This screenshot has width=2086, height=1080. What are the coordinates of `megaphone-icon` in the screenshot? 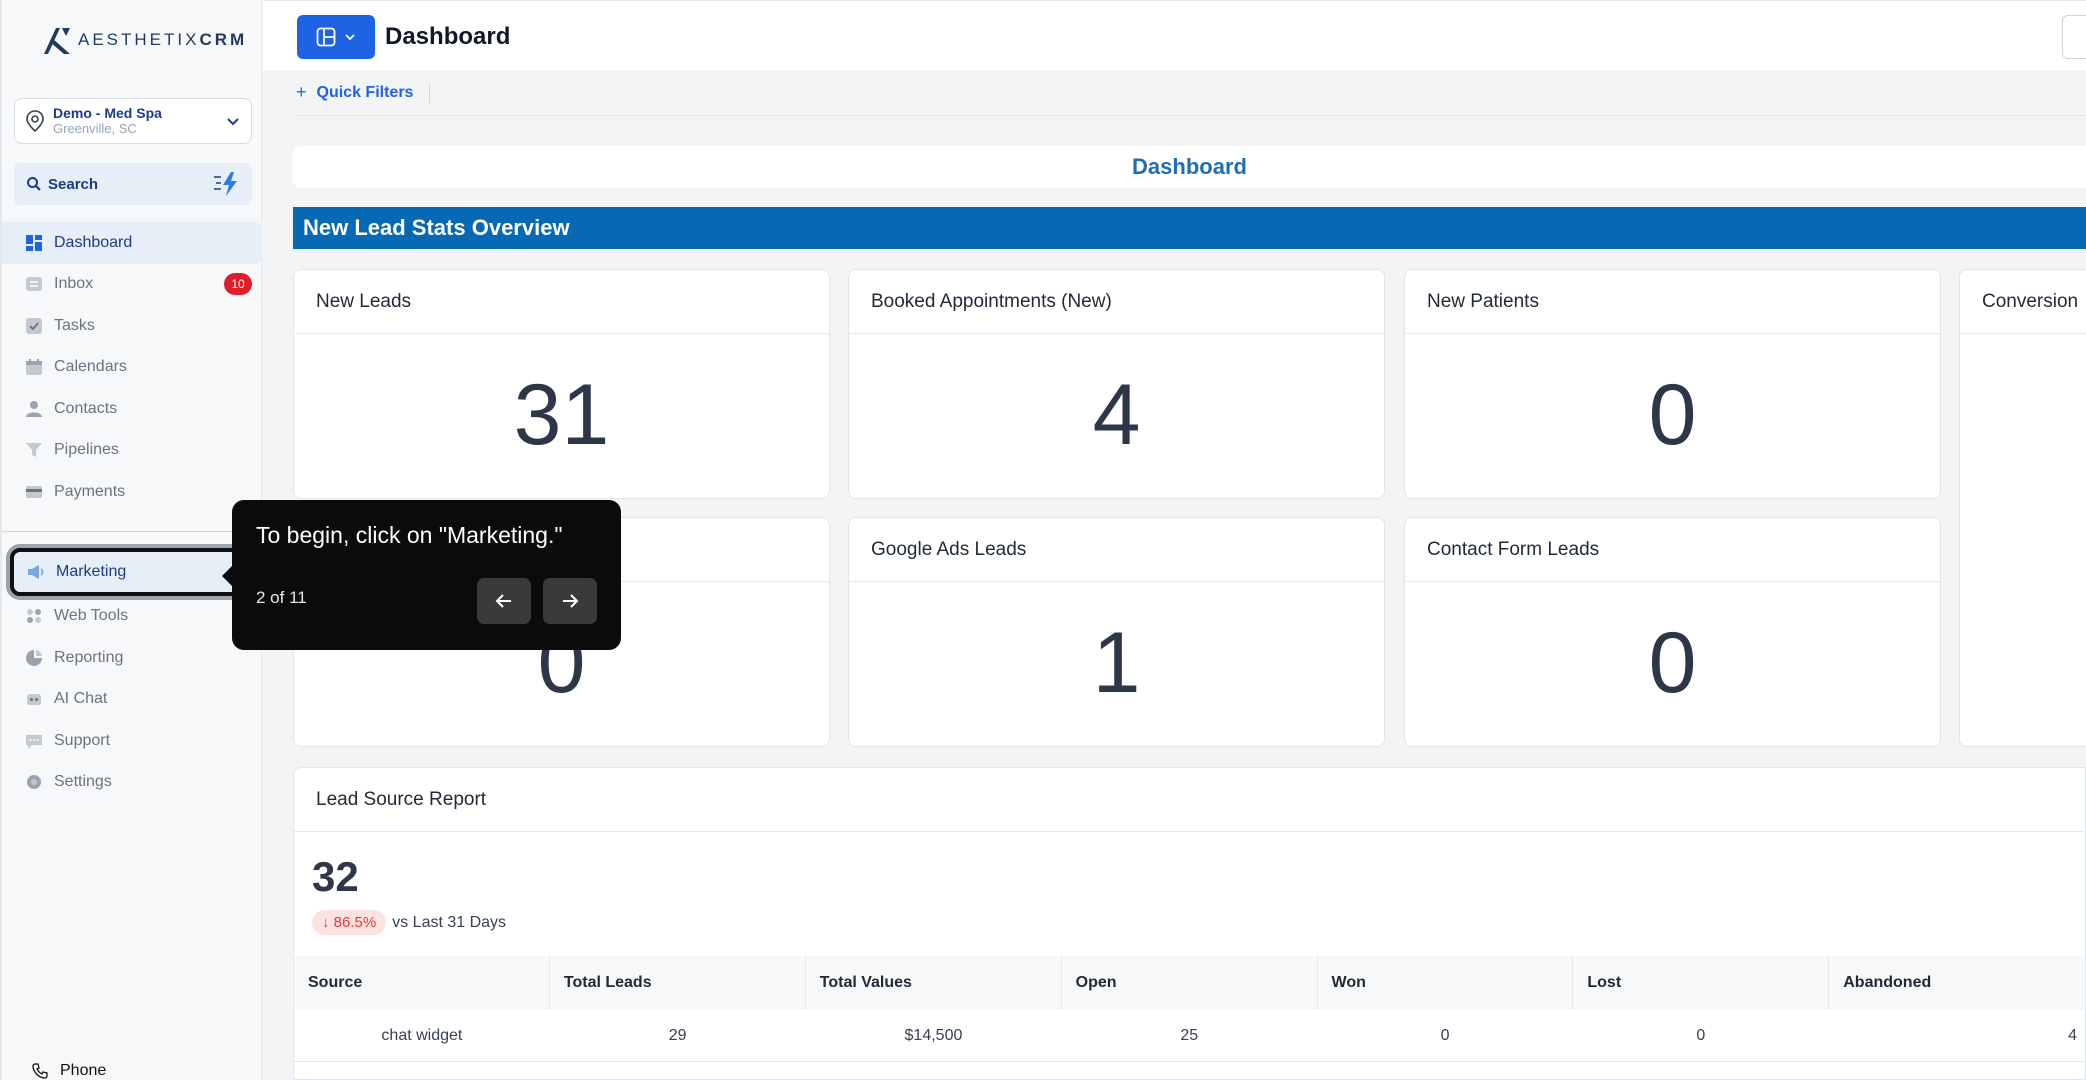 It's located at (36, 572).